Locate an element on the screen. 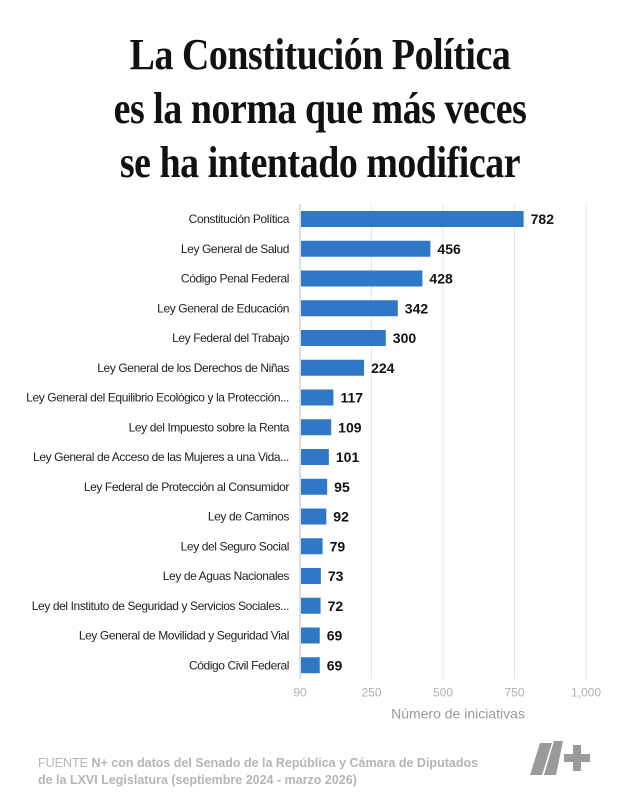 The width and height of the screenshot is (640, 800). value-label: 72 is located at coordinates (336, 606).